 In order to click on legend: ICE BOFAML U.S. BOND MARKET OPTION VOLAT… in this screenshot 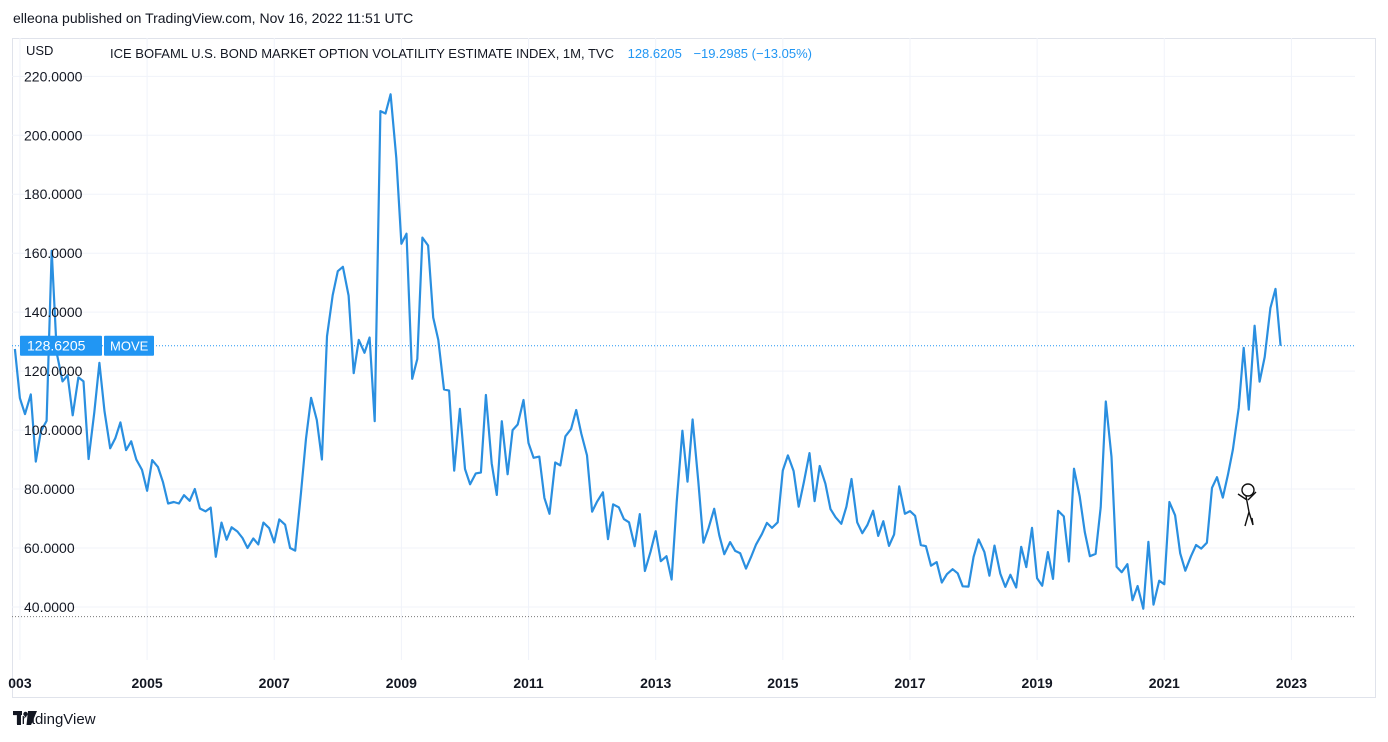, I will do `click(461, 53)`.